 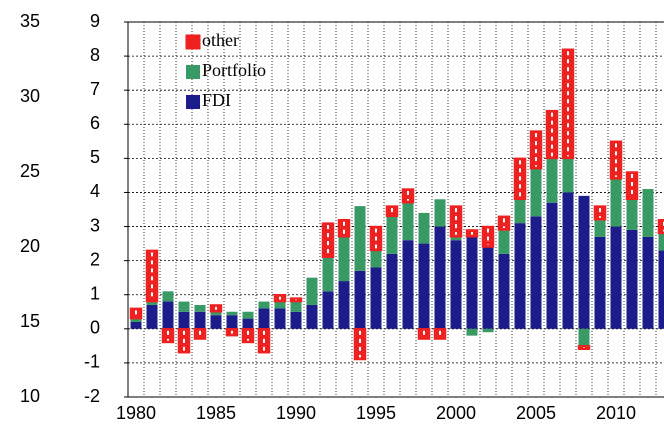 What do you see at coordinates (376, 413) in the screenshot?
I see `x-tick-label: 1995` at bounding box center [376, 413].